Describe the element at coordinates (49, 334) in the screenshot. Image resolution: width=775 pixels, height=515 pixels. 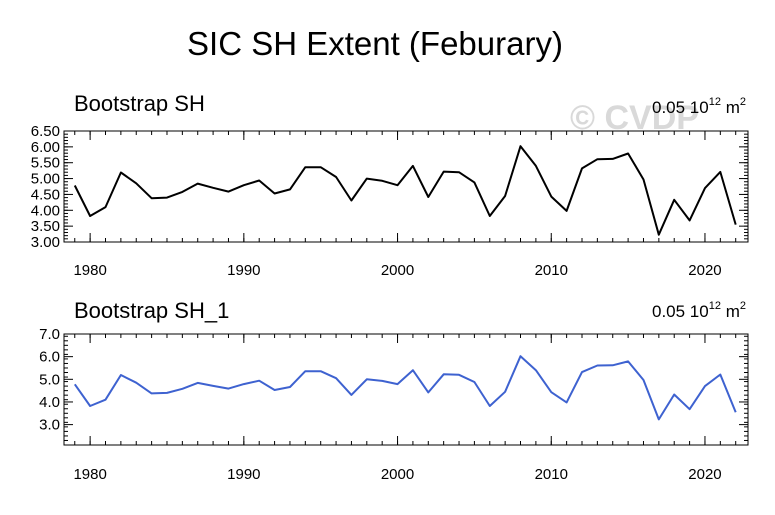
I see `y-tick-label: 7.0` at that location.